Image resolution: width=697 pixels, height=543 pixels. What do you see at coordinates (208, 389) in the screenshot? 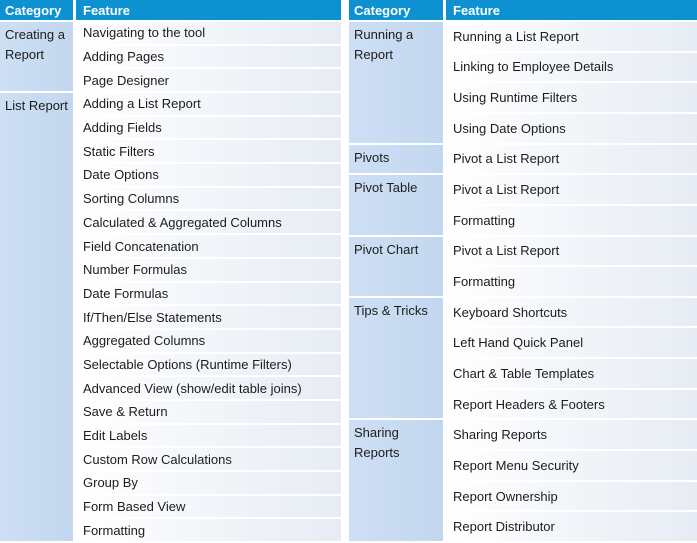
I see `feature-cell: Advanced View (show/edit table joins)` at bounding box center [208, 389].